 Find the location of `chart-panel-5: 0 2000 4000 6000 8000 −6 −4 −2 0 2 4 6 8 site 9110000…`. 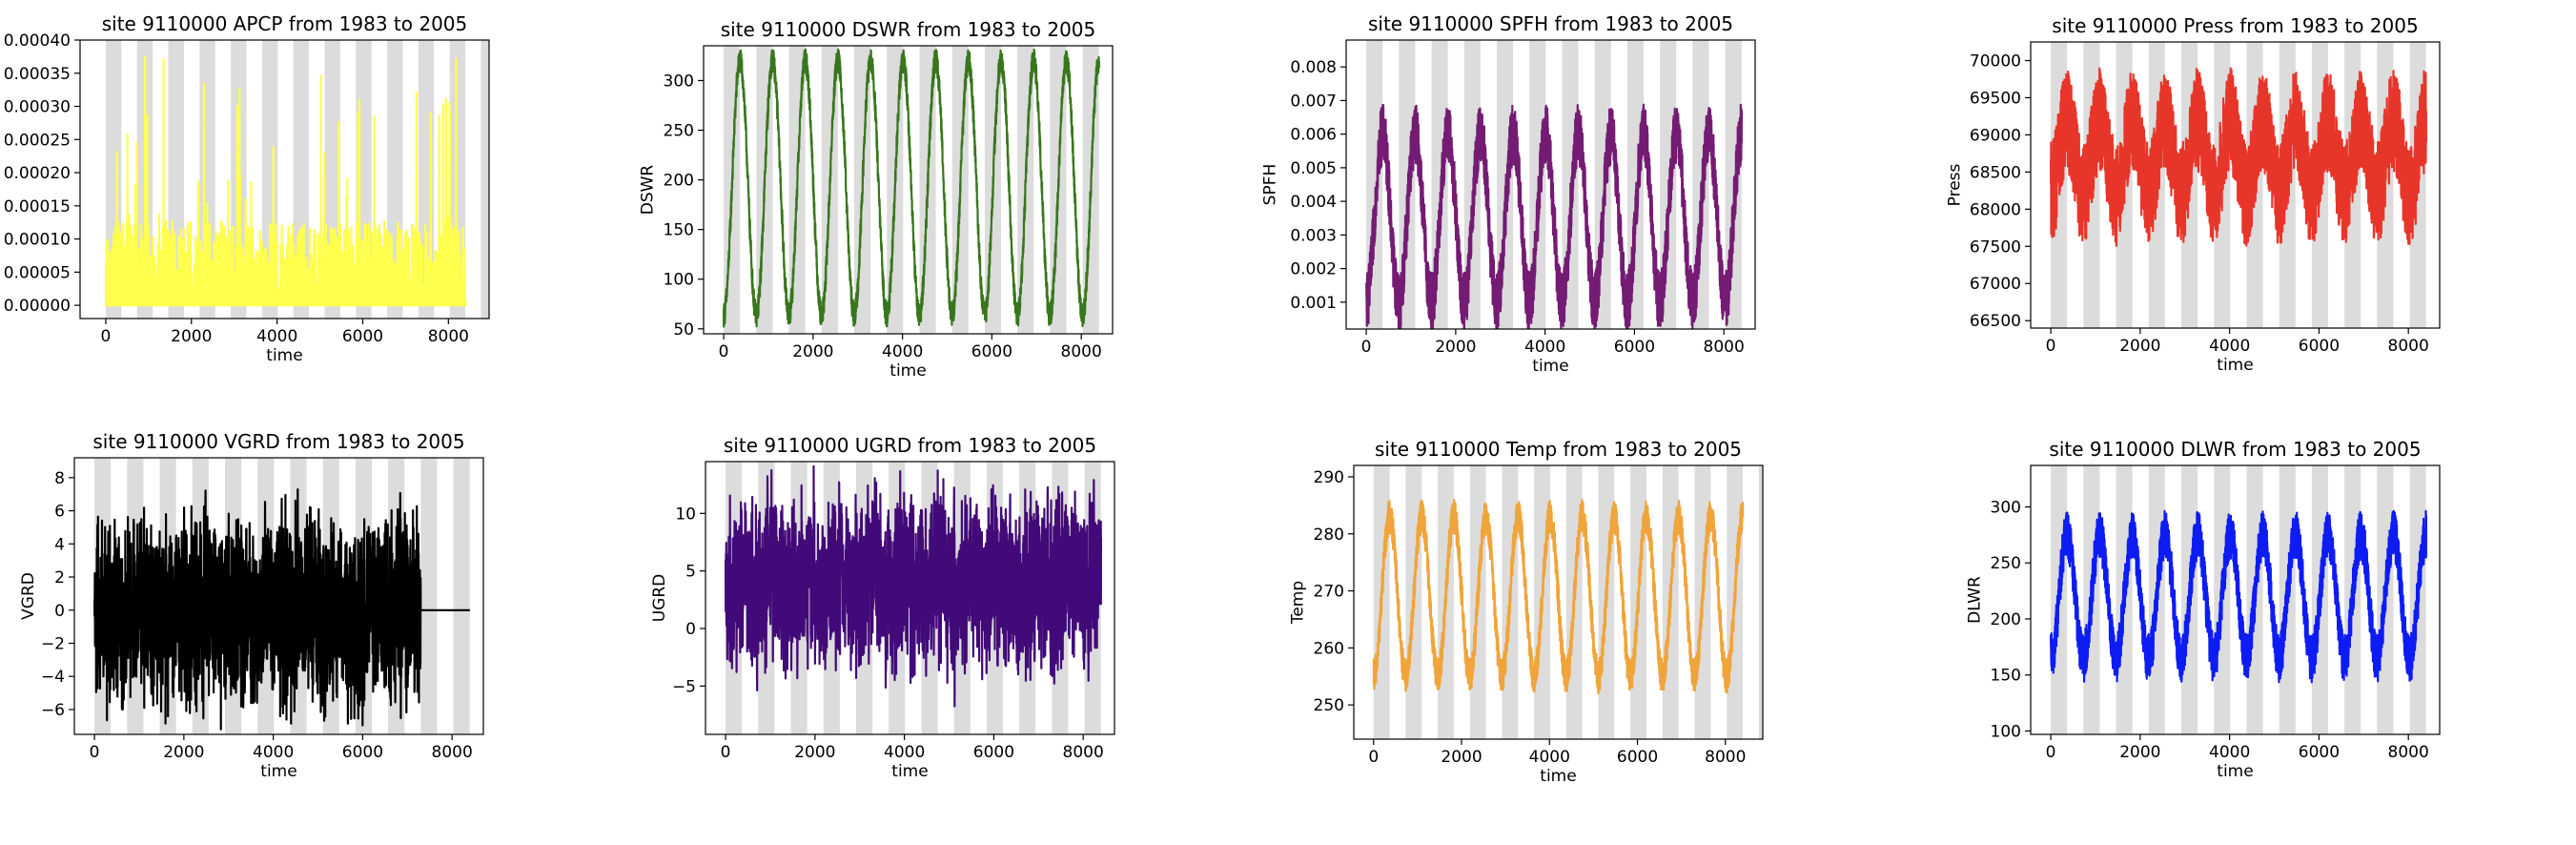

chart-panel-5: 0 2000 4000 6000 8000 −6 −4 −2 0 2 4 6 8 site 9110000… is located at coordinates (251, 605).